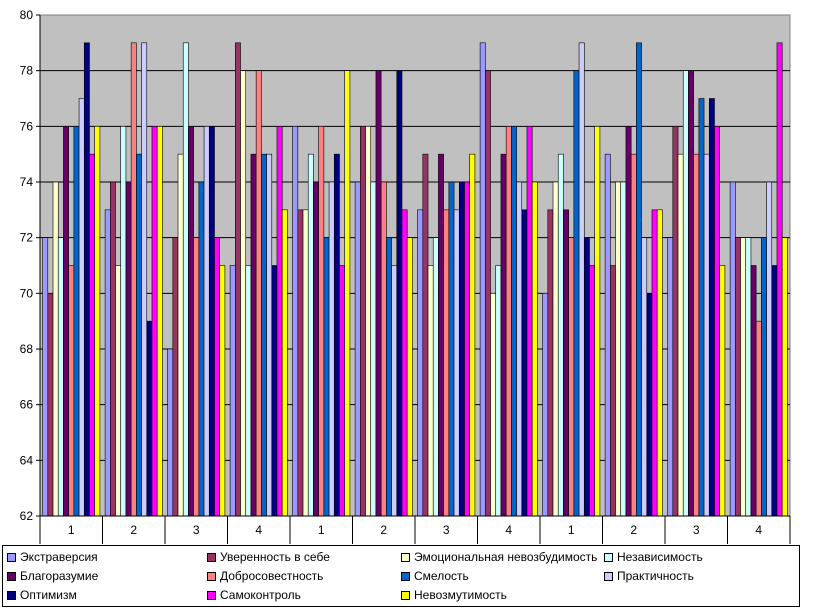  What do you see at coordinates (42, 595) in the screenshot?
I see `legend-item: Оптимизм` at bounding box center [42, 595].